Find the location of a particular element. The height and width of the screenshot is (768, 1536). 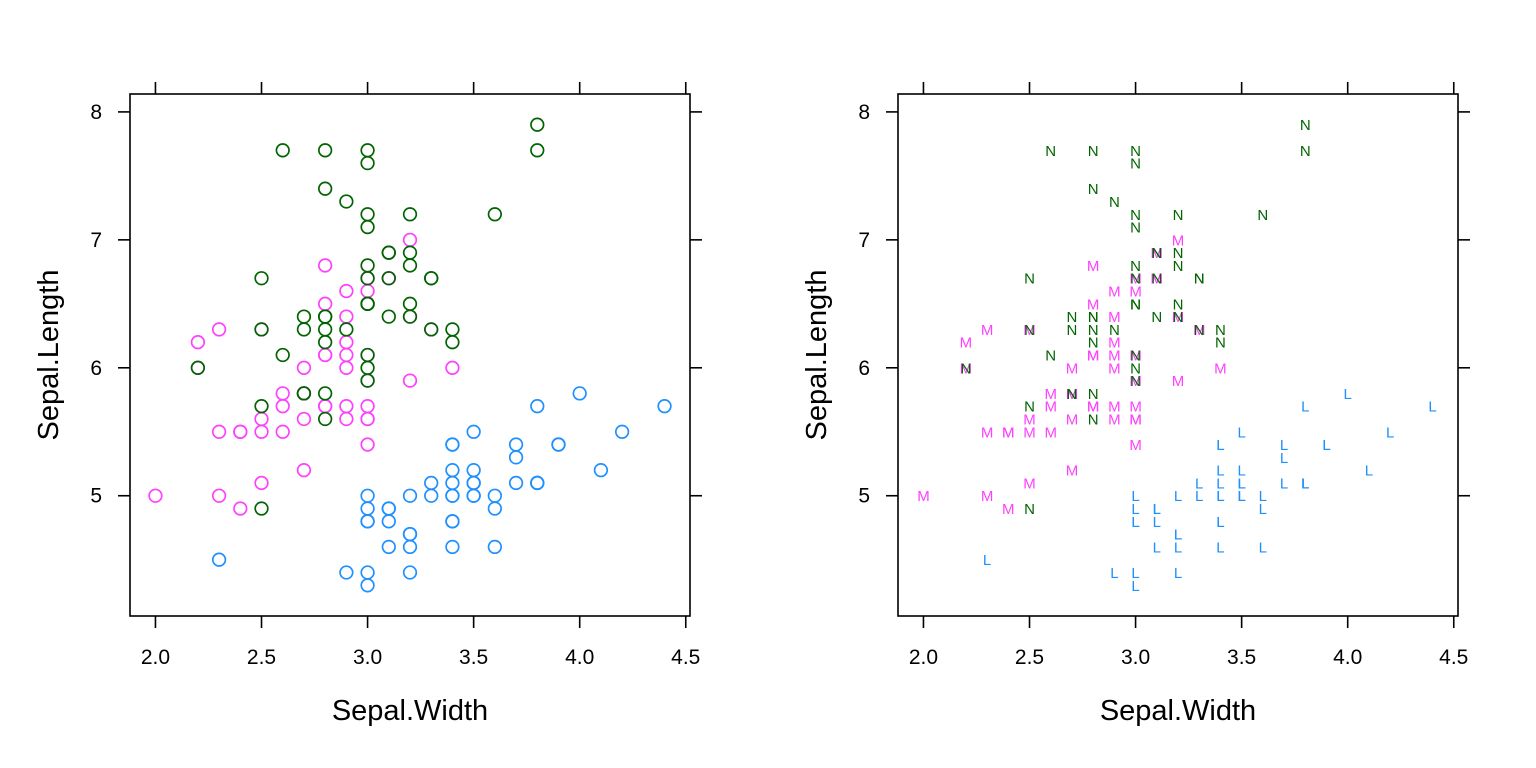

x-tick-label: 3.5 is located at coordinates (473, 657).